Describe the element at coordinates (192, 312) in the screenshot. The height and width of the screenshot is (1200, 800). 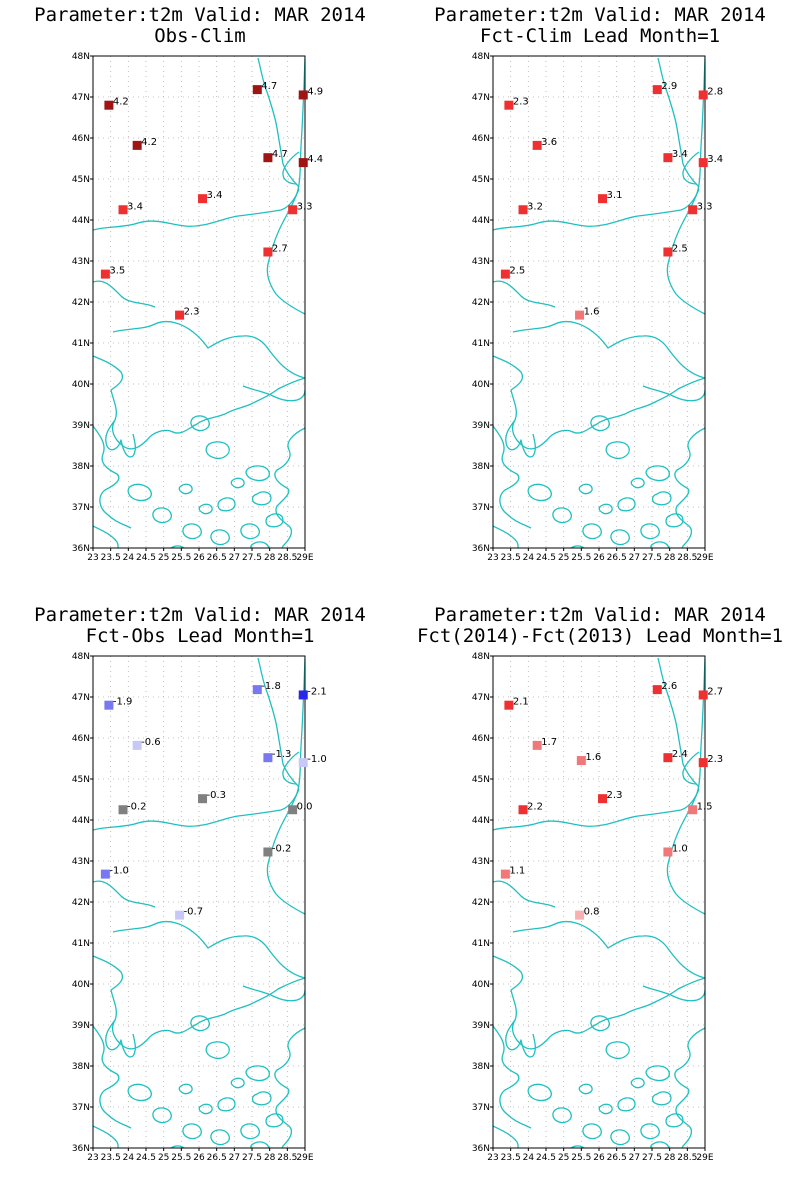
I see `station-value-label: 2.3` at that location.